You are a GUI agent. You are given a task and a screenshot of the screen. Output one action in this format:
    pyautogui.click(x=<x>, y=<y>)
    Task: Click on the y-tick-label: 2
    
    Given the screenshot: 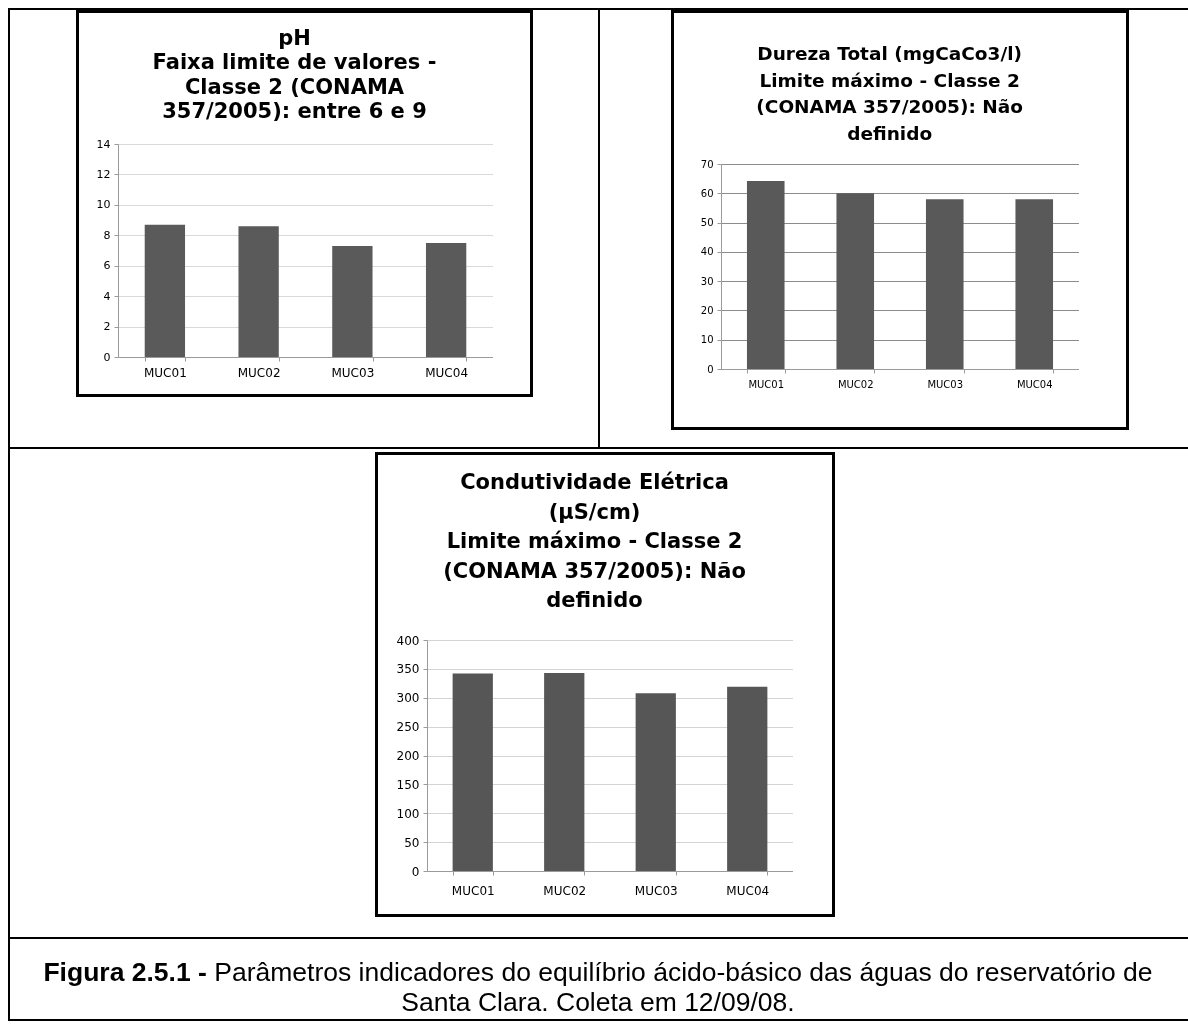 What is the action you would take?
    pyautogui.click(x=107, y=327)
    